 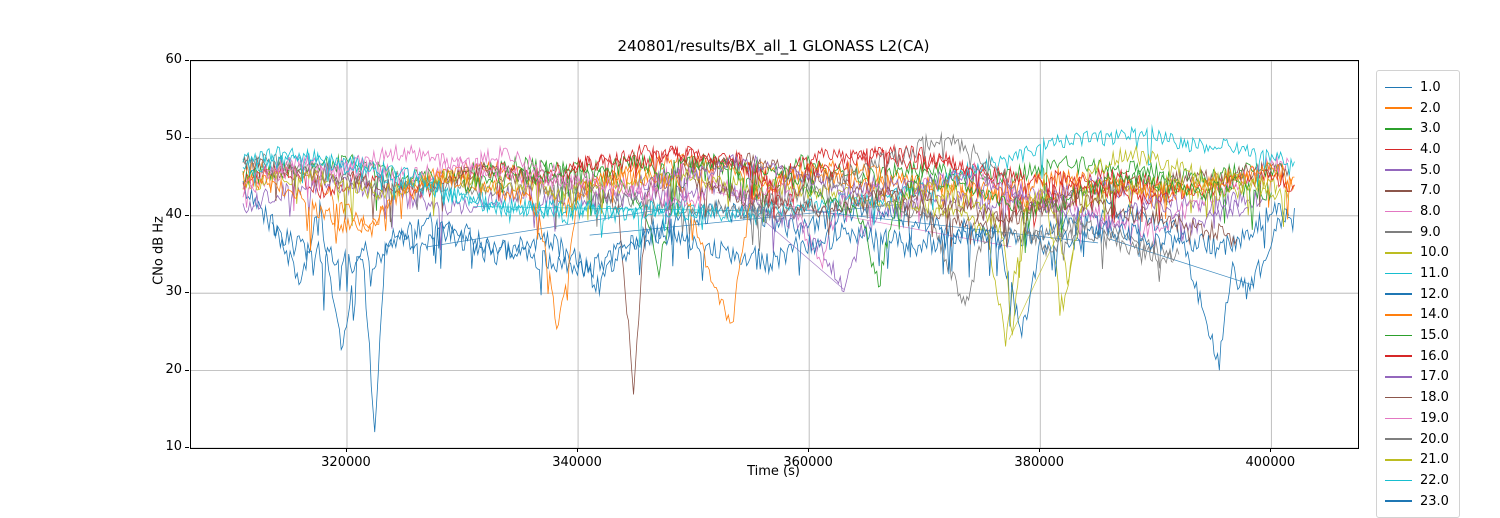 What do you see at coordinates (1417, 108) in the screenshot?
I see `legend-entry: 2.0` at bounding box center [1417, 108].